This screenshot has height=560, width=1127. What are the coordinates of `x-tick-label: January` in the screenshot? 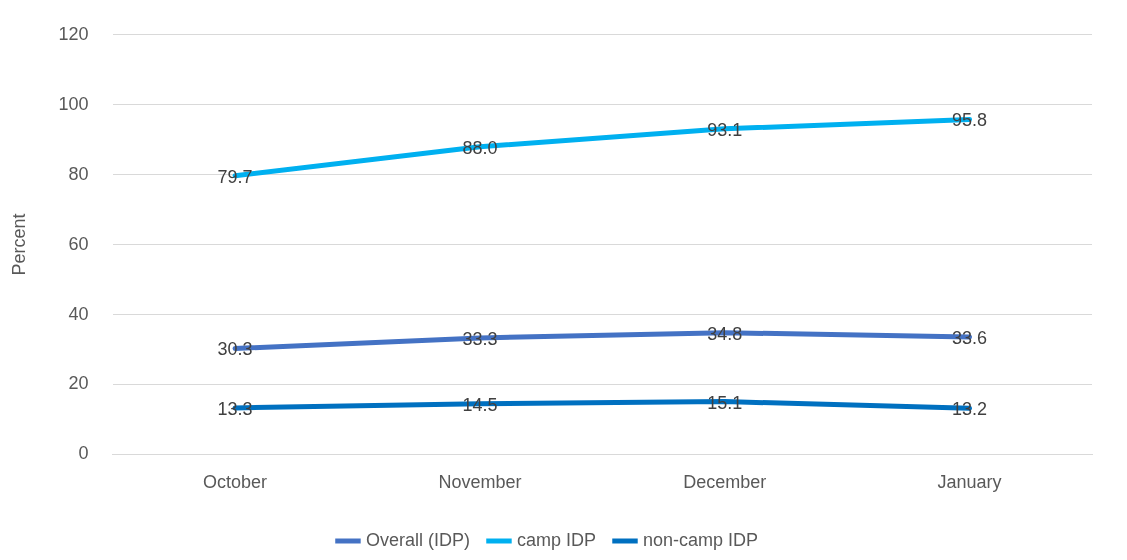 It's located at (969, 482).